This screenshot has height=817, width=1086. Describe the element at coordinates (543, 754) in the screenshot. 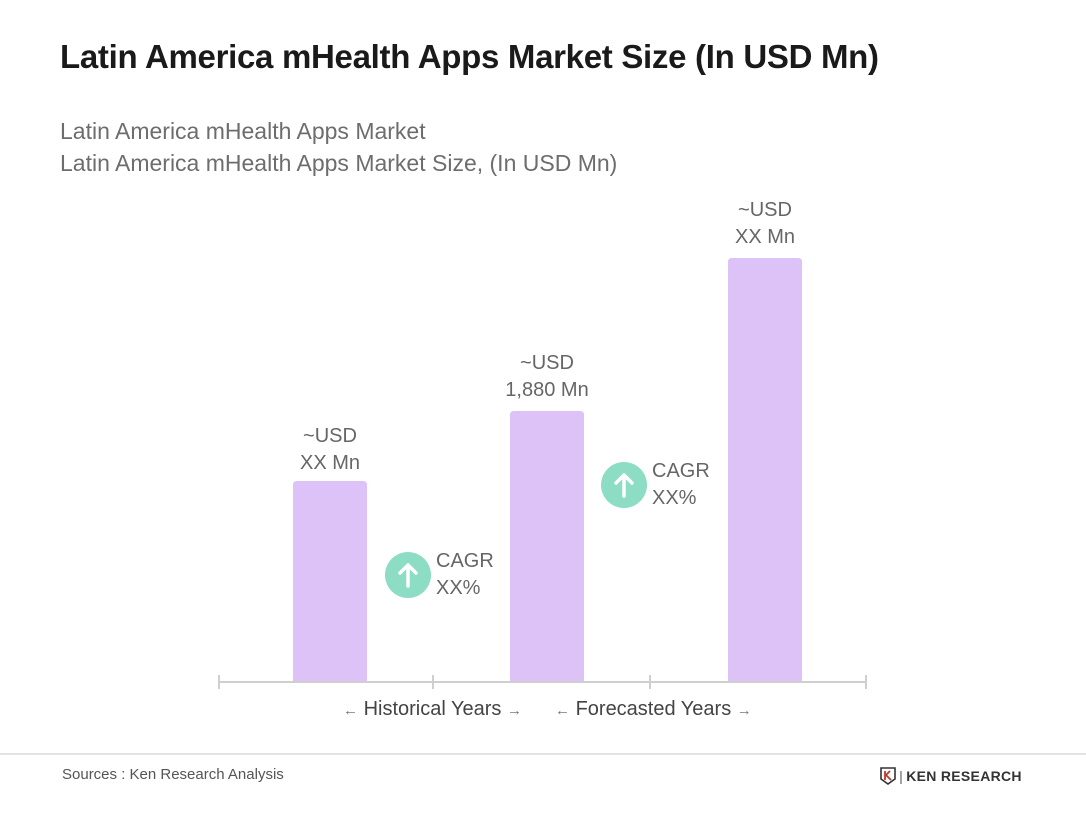

I see `footer-divider` at that location.